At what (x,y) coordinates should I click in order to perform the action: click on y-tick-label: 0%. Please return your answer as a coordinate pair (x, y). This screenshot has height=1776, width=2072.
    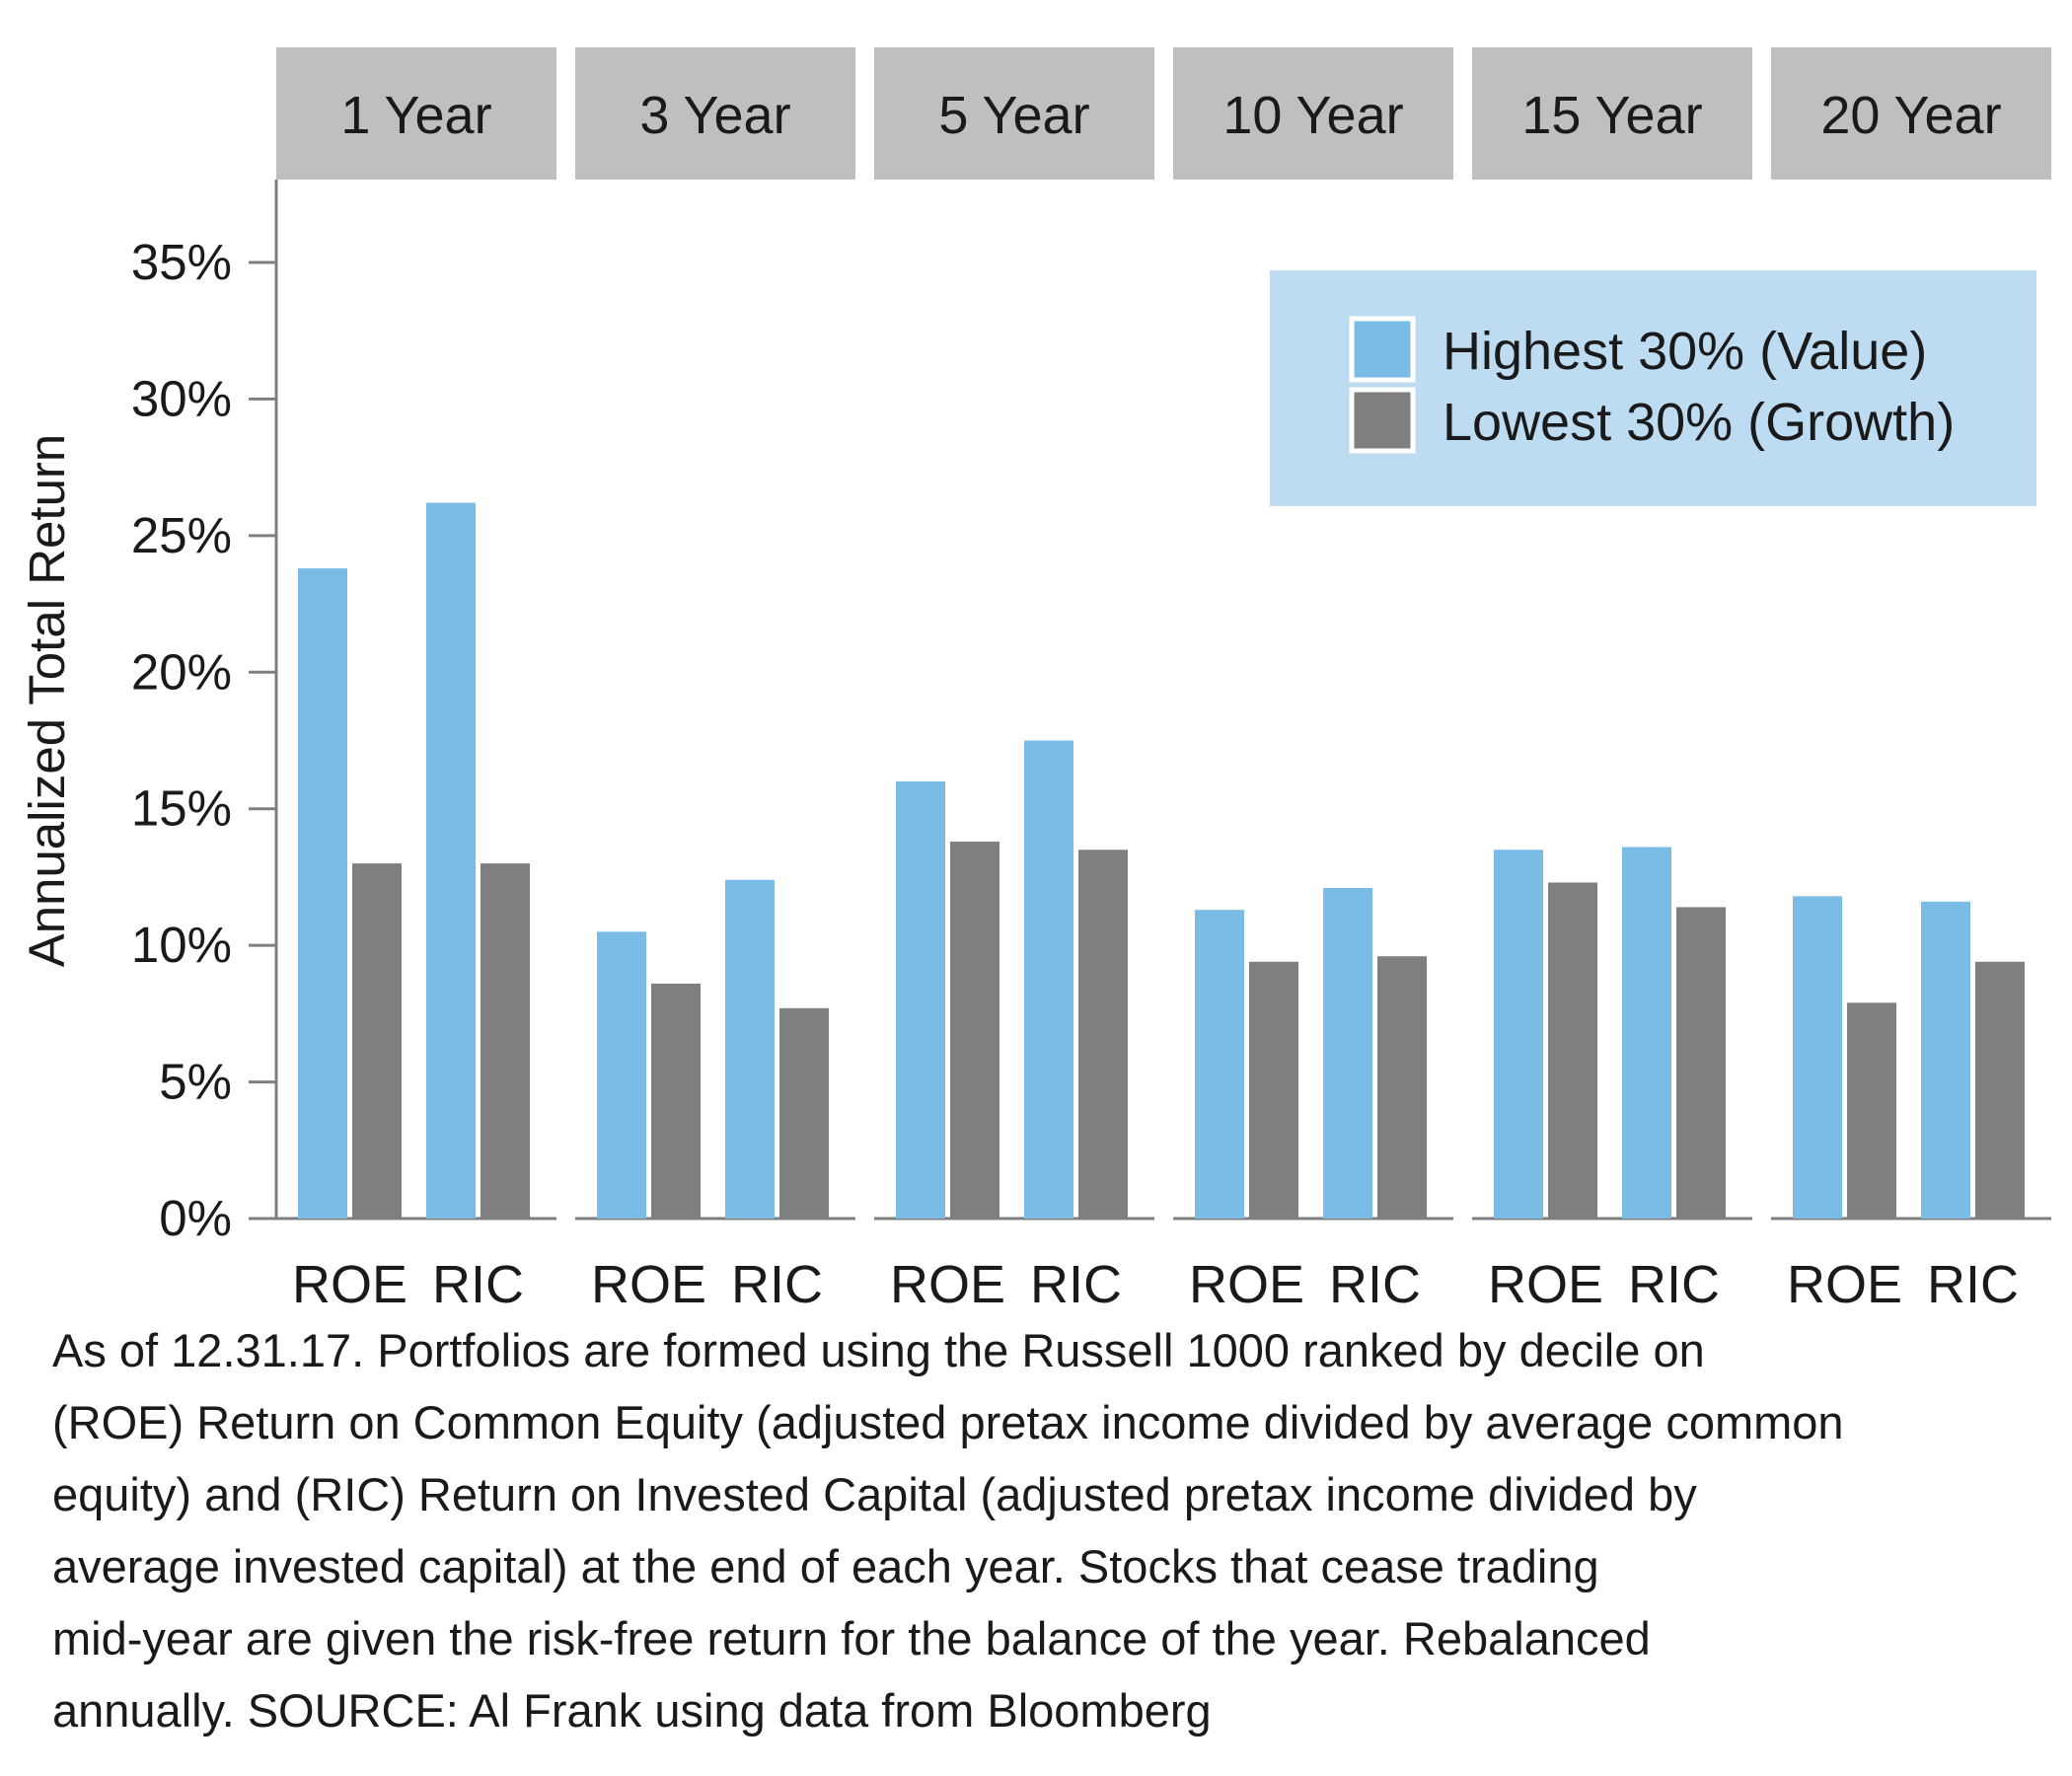
    Looking at the image, I should click on (196, 1218).